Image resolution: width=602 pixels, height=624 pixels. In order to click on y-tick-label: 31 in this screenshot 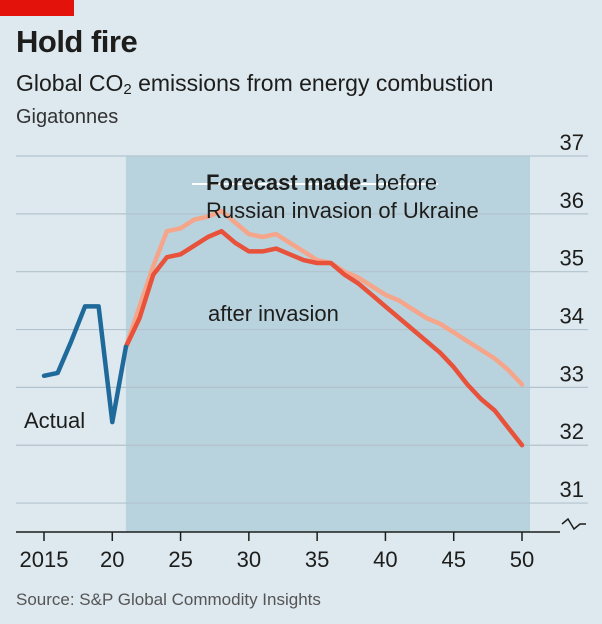, I will do `click(572, 489)`.